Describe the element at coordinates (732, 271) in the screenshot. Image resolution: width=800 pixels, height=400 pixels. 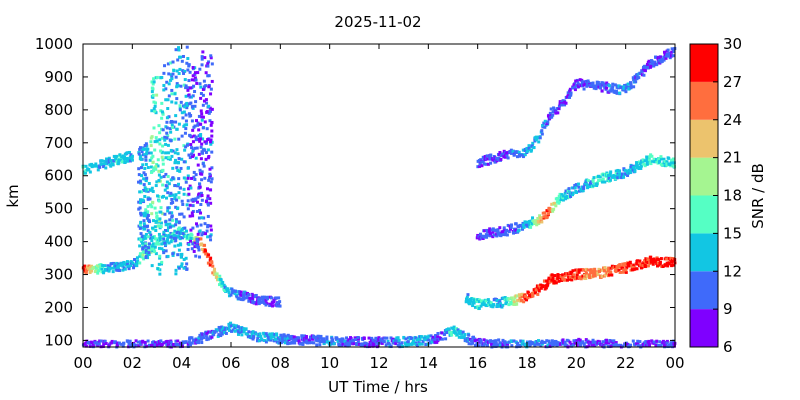
I see `colorbar-tick-label: 12` at that location.